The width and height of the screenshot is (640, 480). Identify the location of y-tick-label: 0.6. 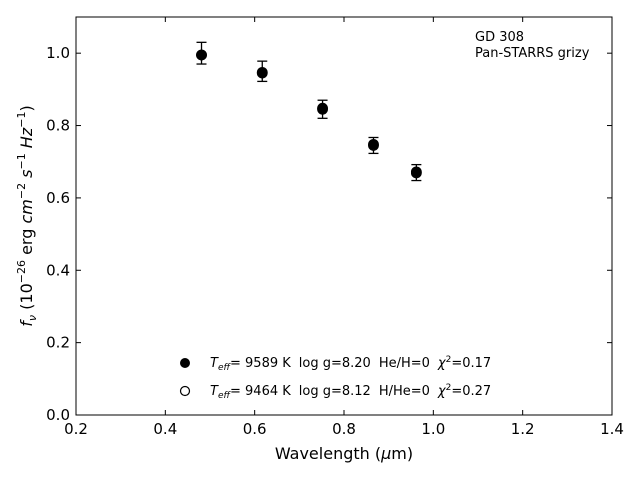
(58, 198).